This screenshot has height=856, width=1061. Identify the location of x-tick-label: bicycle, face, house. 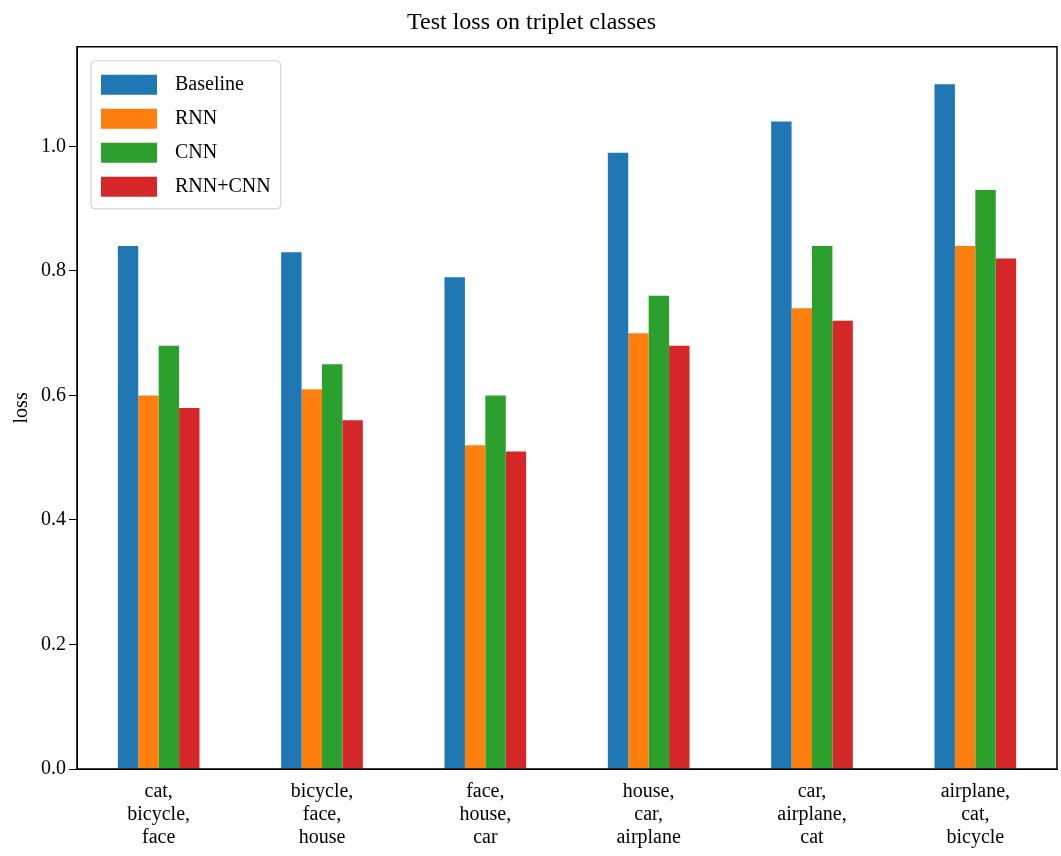
(322, 812).